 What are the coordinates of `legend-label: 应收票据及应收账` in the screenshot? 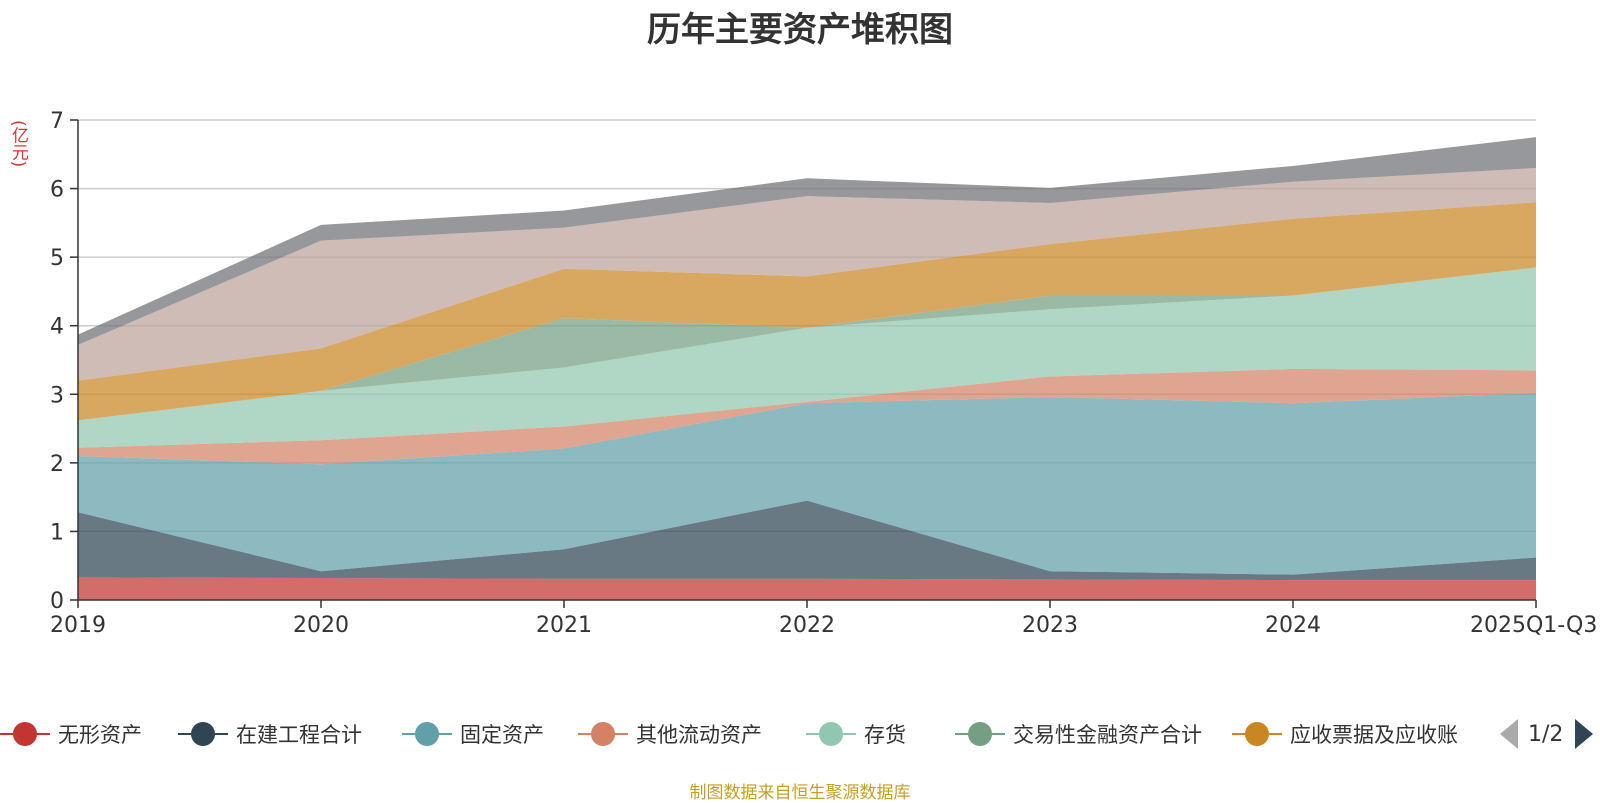 It's located at (1374, 735).